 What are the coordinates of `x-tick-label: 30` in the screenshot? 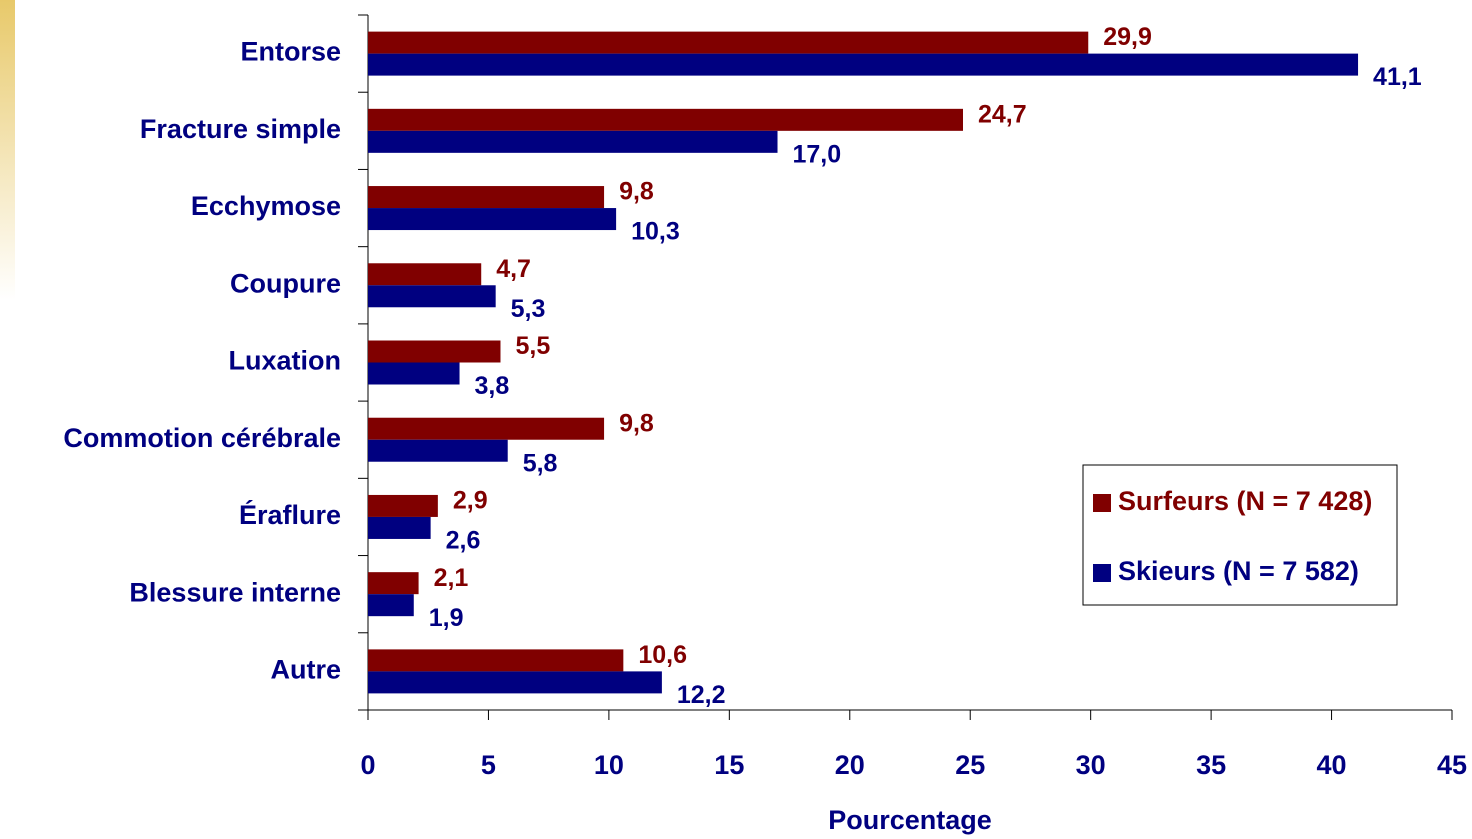 It's located at (1091, 765).